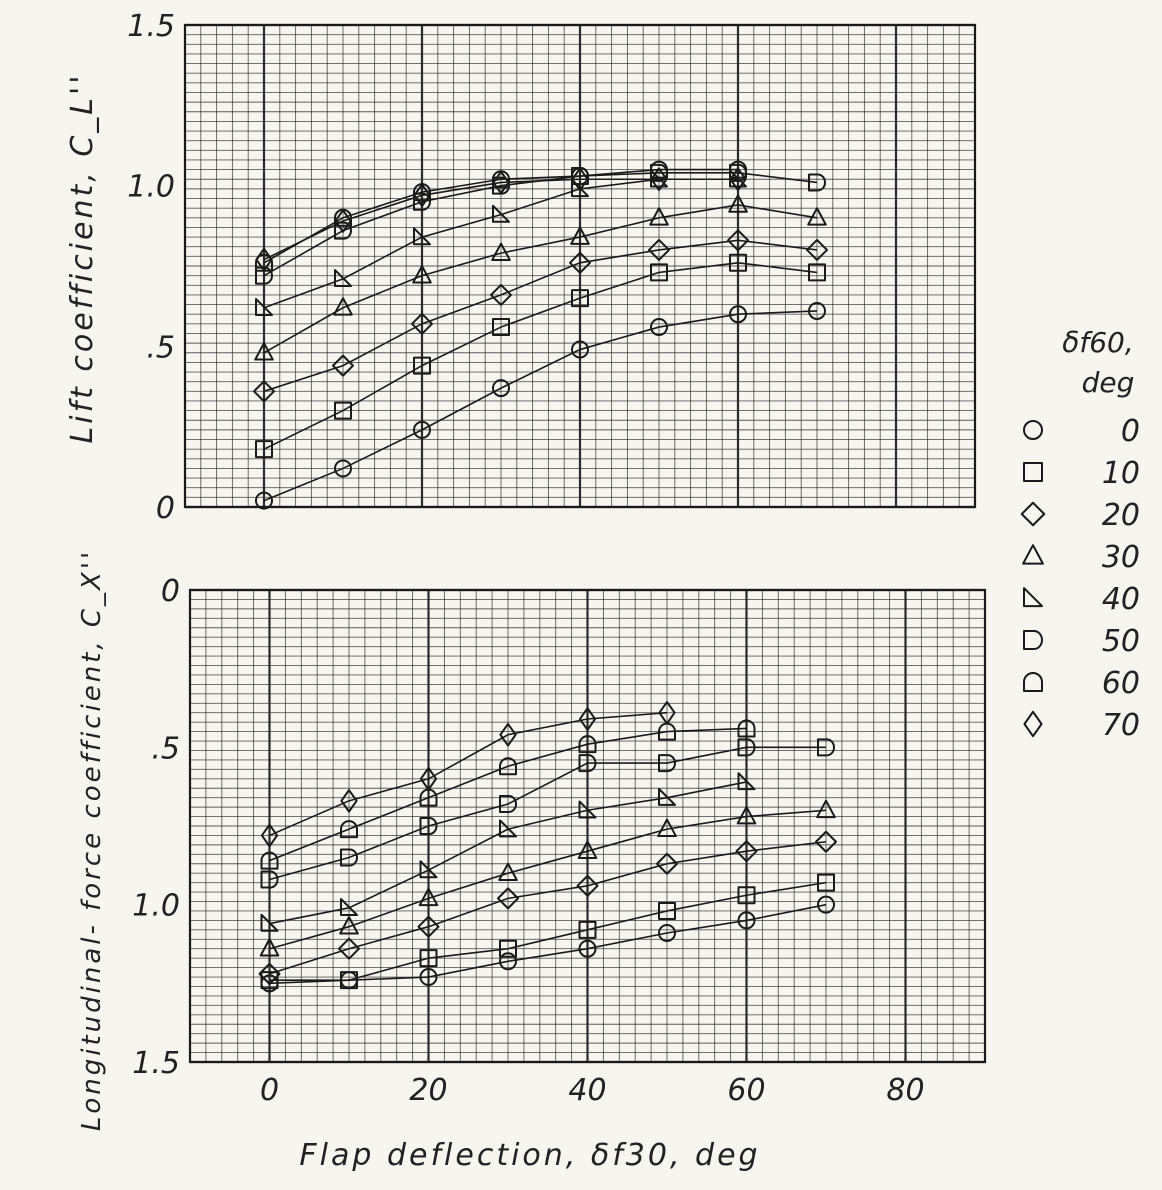  What do you see at coordinates (1081, 725) in the screenshot?
I see `legend-item-70: 70` at bounding box center [1081, 725].